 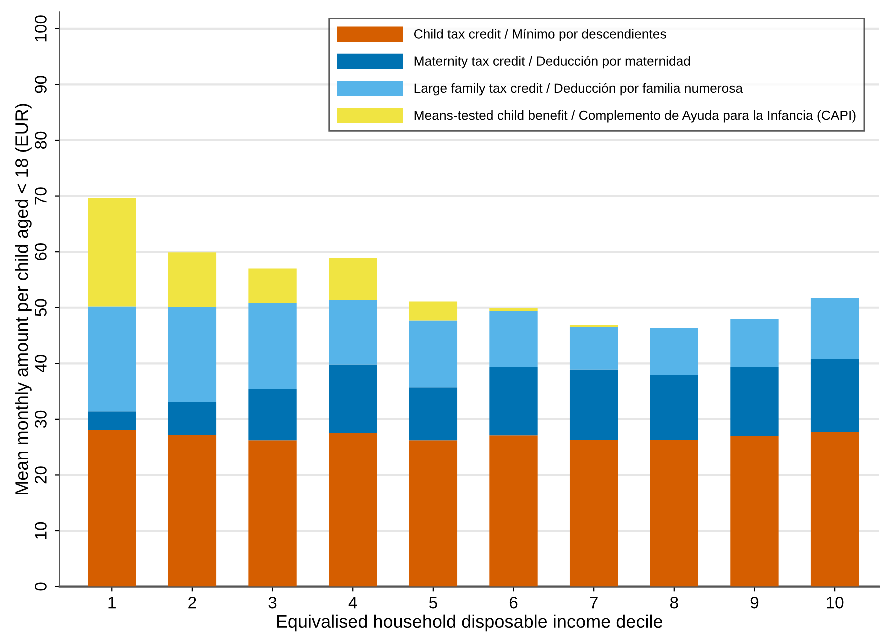 I want to click on legend-label: Maternity tax credit / Deducción por maternidad, so click(x=552, y=62).